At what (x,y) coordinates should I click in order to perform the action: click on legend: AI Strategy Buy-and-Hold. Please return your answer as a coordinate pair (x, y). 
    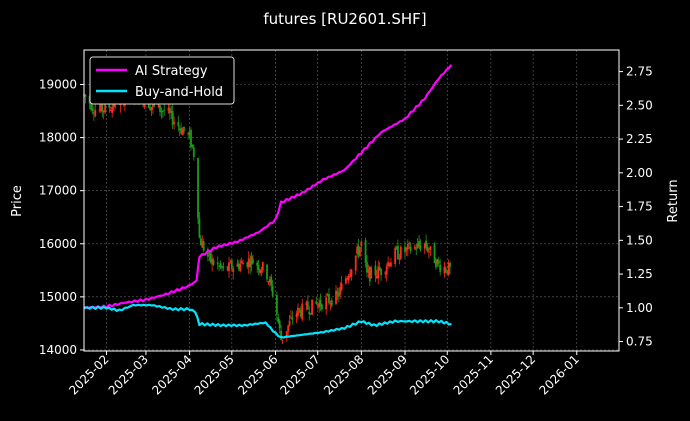
    Looking at the image, I should click on (162, 80).